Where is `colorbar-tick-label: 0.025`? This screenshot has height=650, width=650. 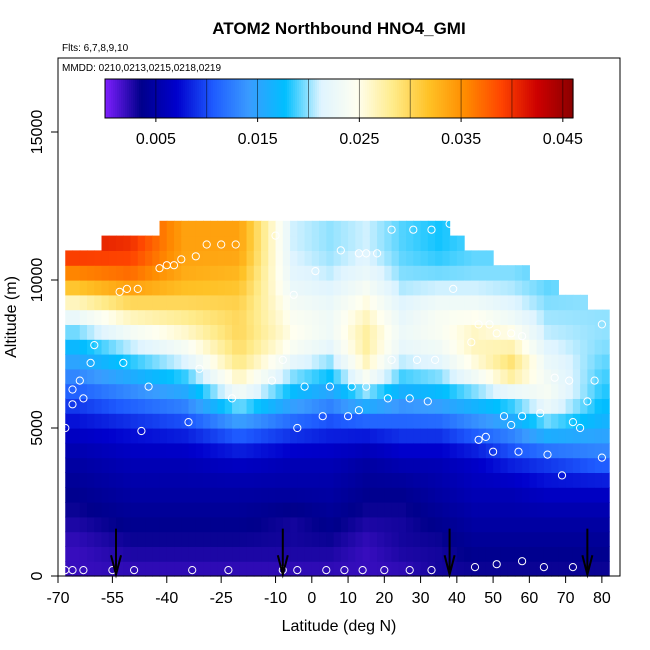
colorbar-tick-label: 0.025 is located at coordinates (359, 139).